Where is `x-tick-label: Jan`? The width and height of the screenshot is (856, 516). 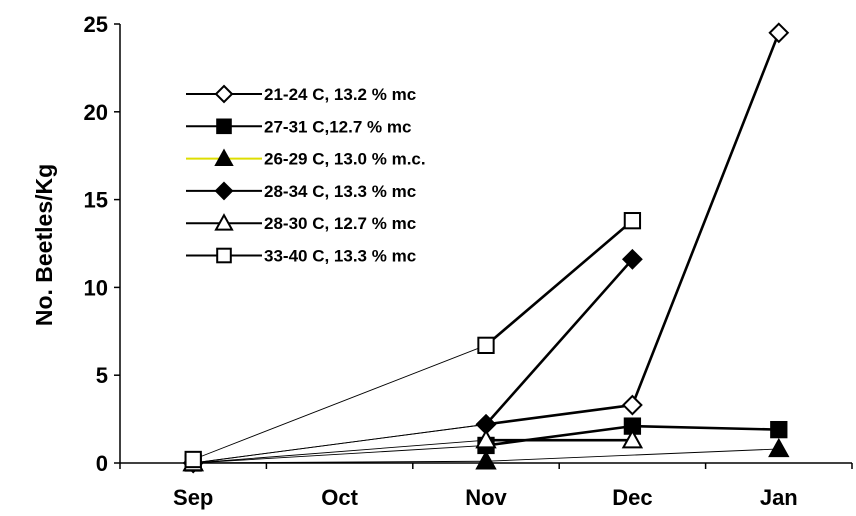 x-tick-label: Jan is located at coordinates (779, 497).